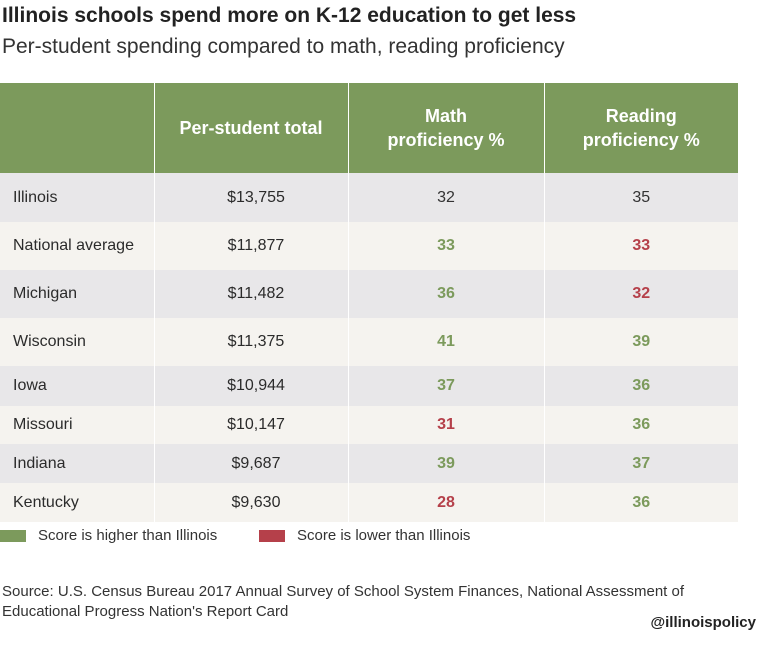 The image size is (768, 646). What do you see at coordinates (384, 535) in the screenshot?
I see `legend-label-lower: Score is lower than Illinois` at bounding box center [384, 535].